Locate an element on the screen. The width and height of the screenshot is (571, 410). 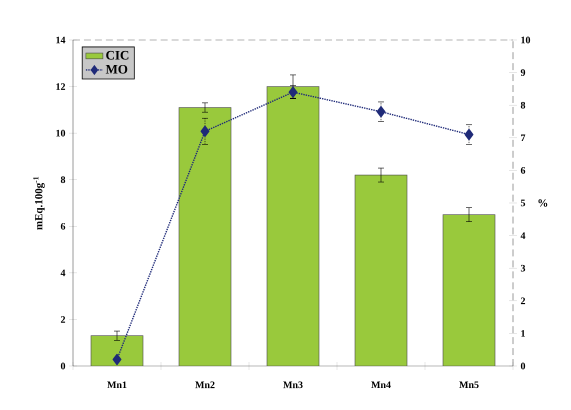
y-tick-label: 4 is located at coordinates (63, 273).